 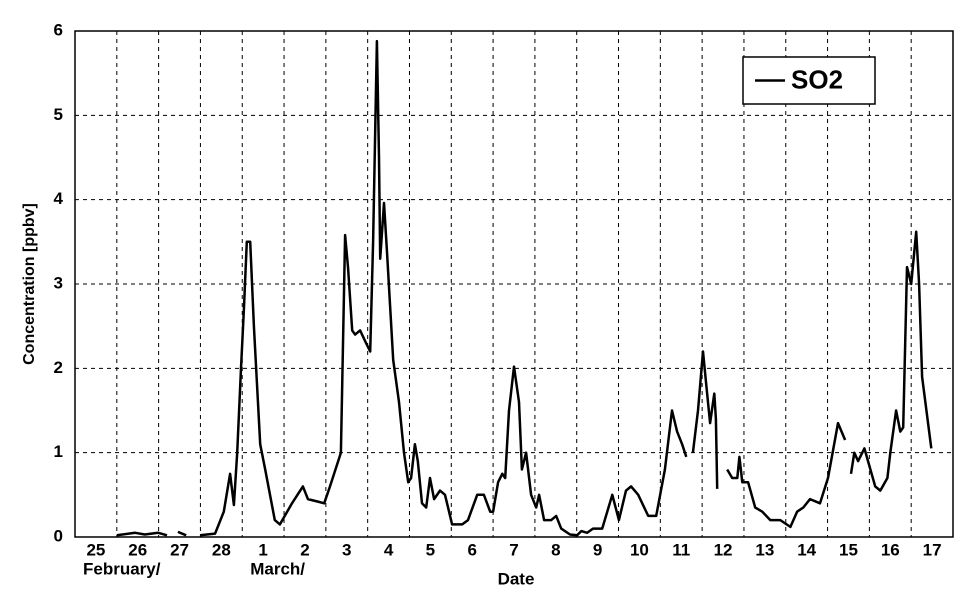 I want to click on x-tick-label: 17, so click(x=932, y=549).